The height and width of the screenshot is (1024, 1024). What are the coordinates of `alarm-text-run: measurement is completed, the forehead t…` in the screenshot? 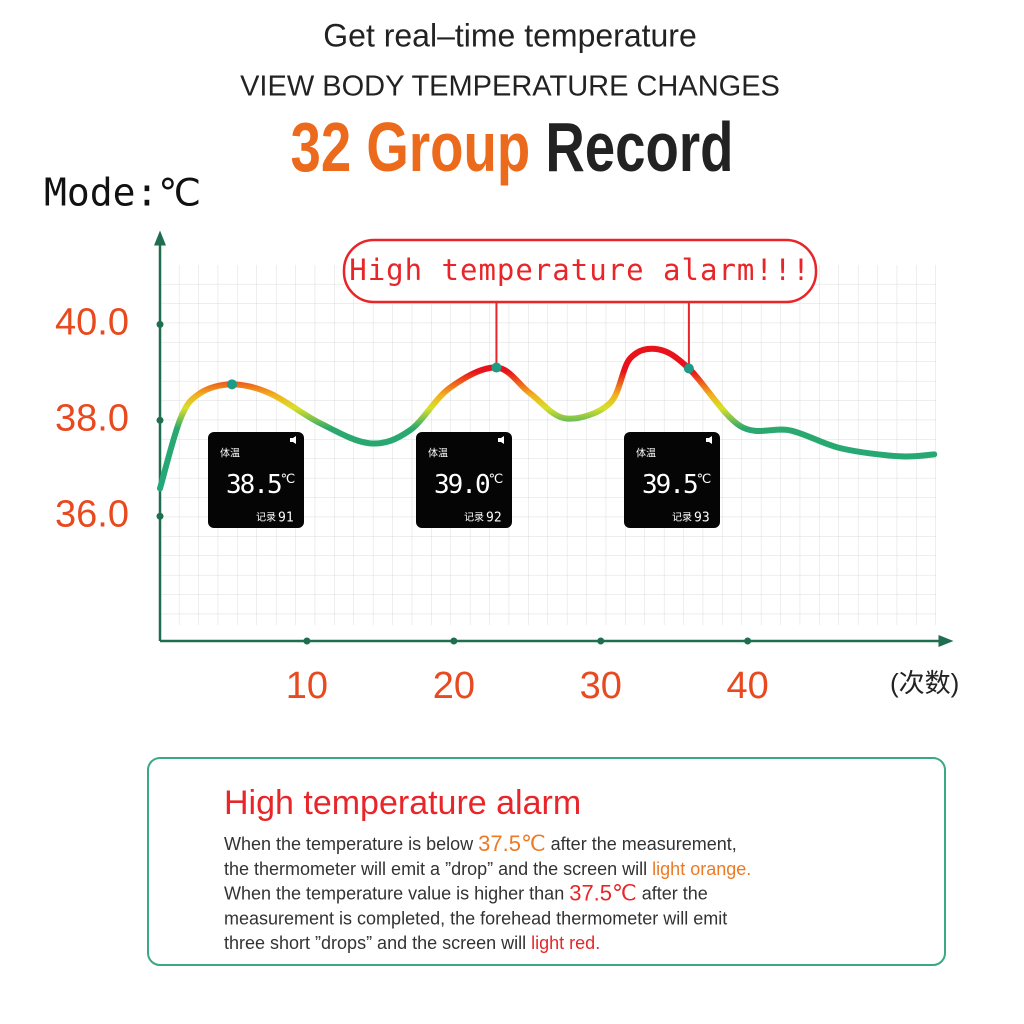 It's located at (475, 918).